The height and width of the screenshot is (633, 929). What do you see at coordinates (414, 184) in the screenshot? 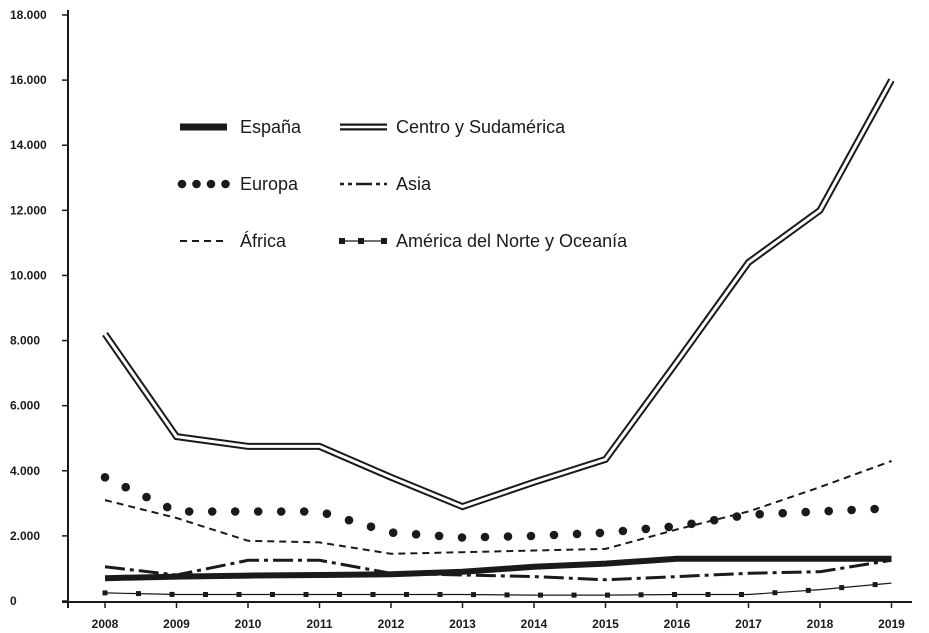
I see `legend-label: Asia` at bounding box center [414, 184].